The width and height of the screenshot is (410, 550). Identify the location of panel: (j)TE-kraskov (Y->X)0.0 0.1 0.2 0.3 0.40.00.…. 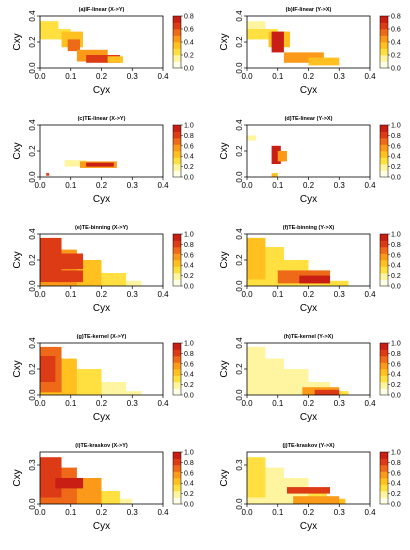
(310, 487).